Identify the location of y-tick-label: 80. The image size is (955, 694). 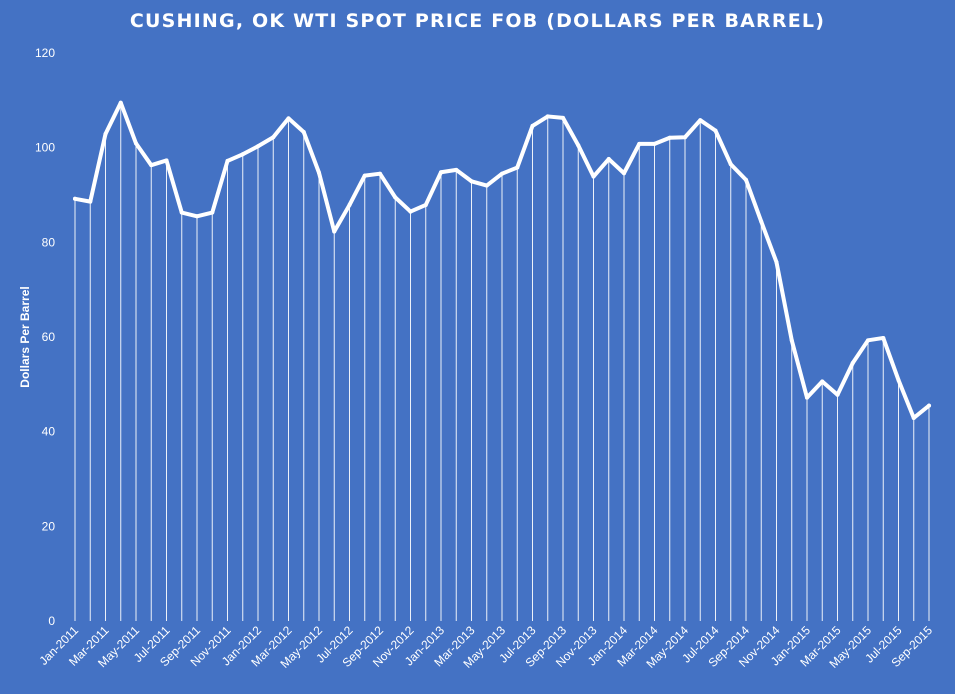
(49, 242).